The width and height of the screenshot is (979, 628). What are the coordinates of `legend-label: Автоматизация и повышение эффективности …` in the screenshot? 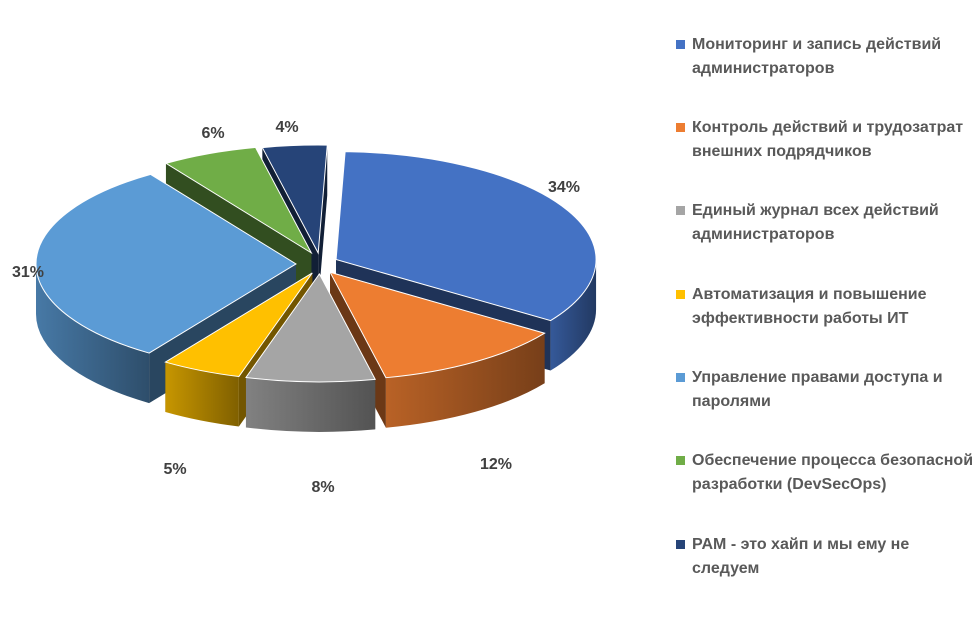 It's located at (809, 306).